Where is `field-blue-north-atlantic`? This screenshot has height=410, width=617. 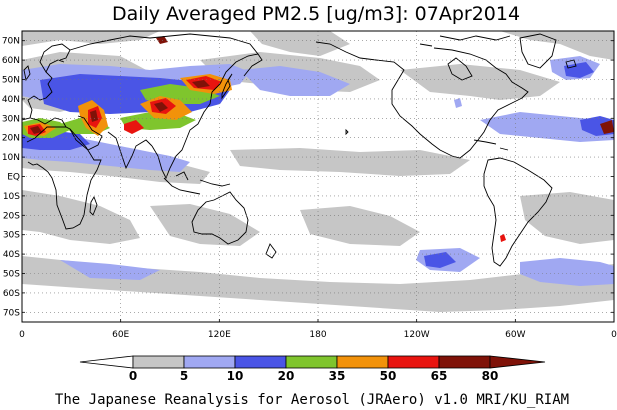 field-blue-north-atlantic is located at coordinates (579, 70).